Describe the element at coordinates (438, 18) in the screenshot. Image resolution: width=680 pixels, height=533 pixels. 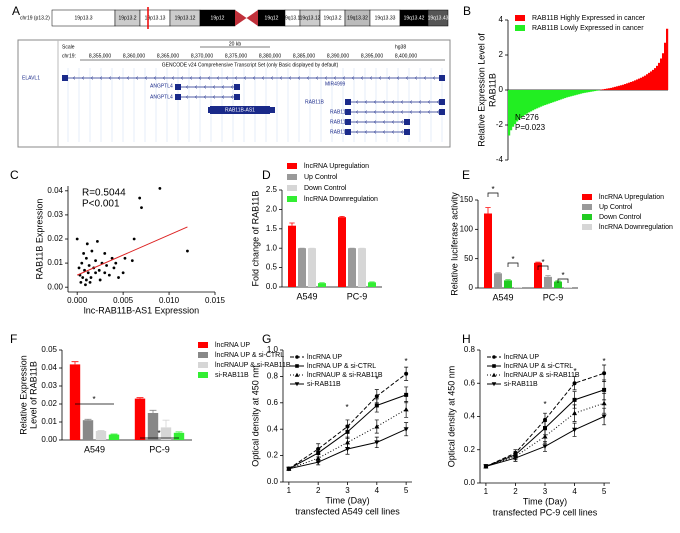
I see `chromosome-band` at that location.